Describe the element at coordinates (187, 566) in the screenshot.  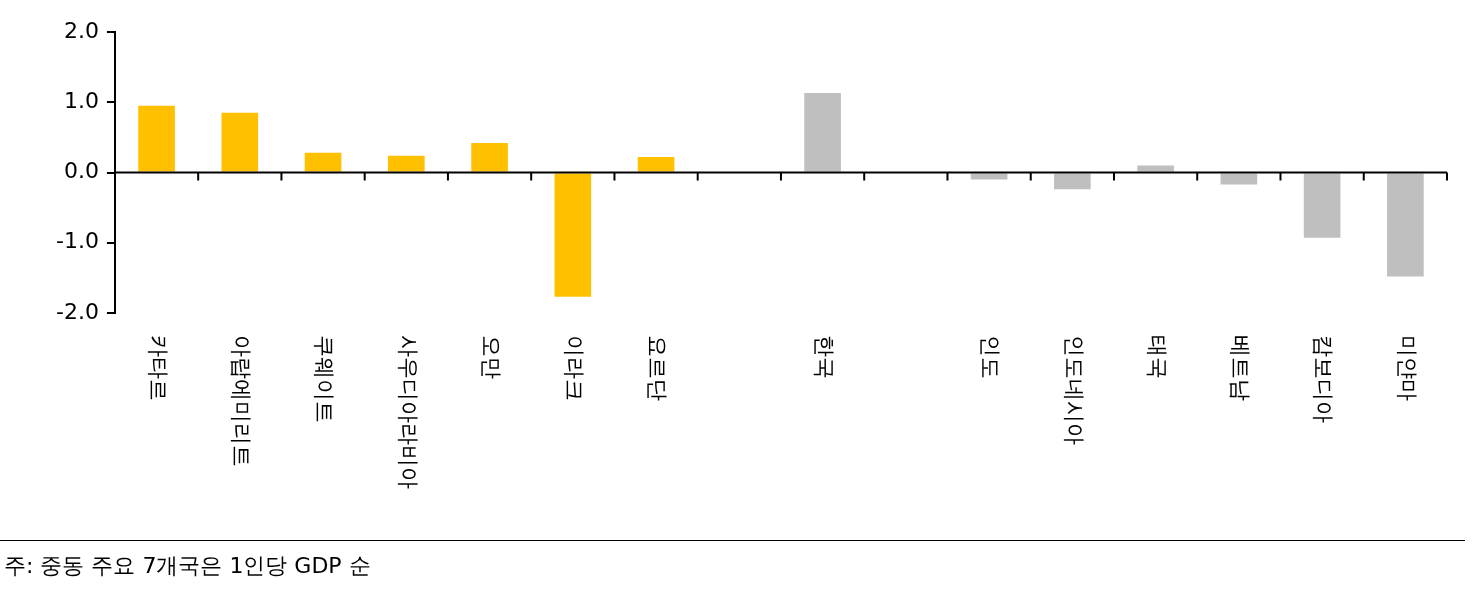
I see `text: 주: 중동 주요 7개국은 1인당 GDP 순` at that location.